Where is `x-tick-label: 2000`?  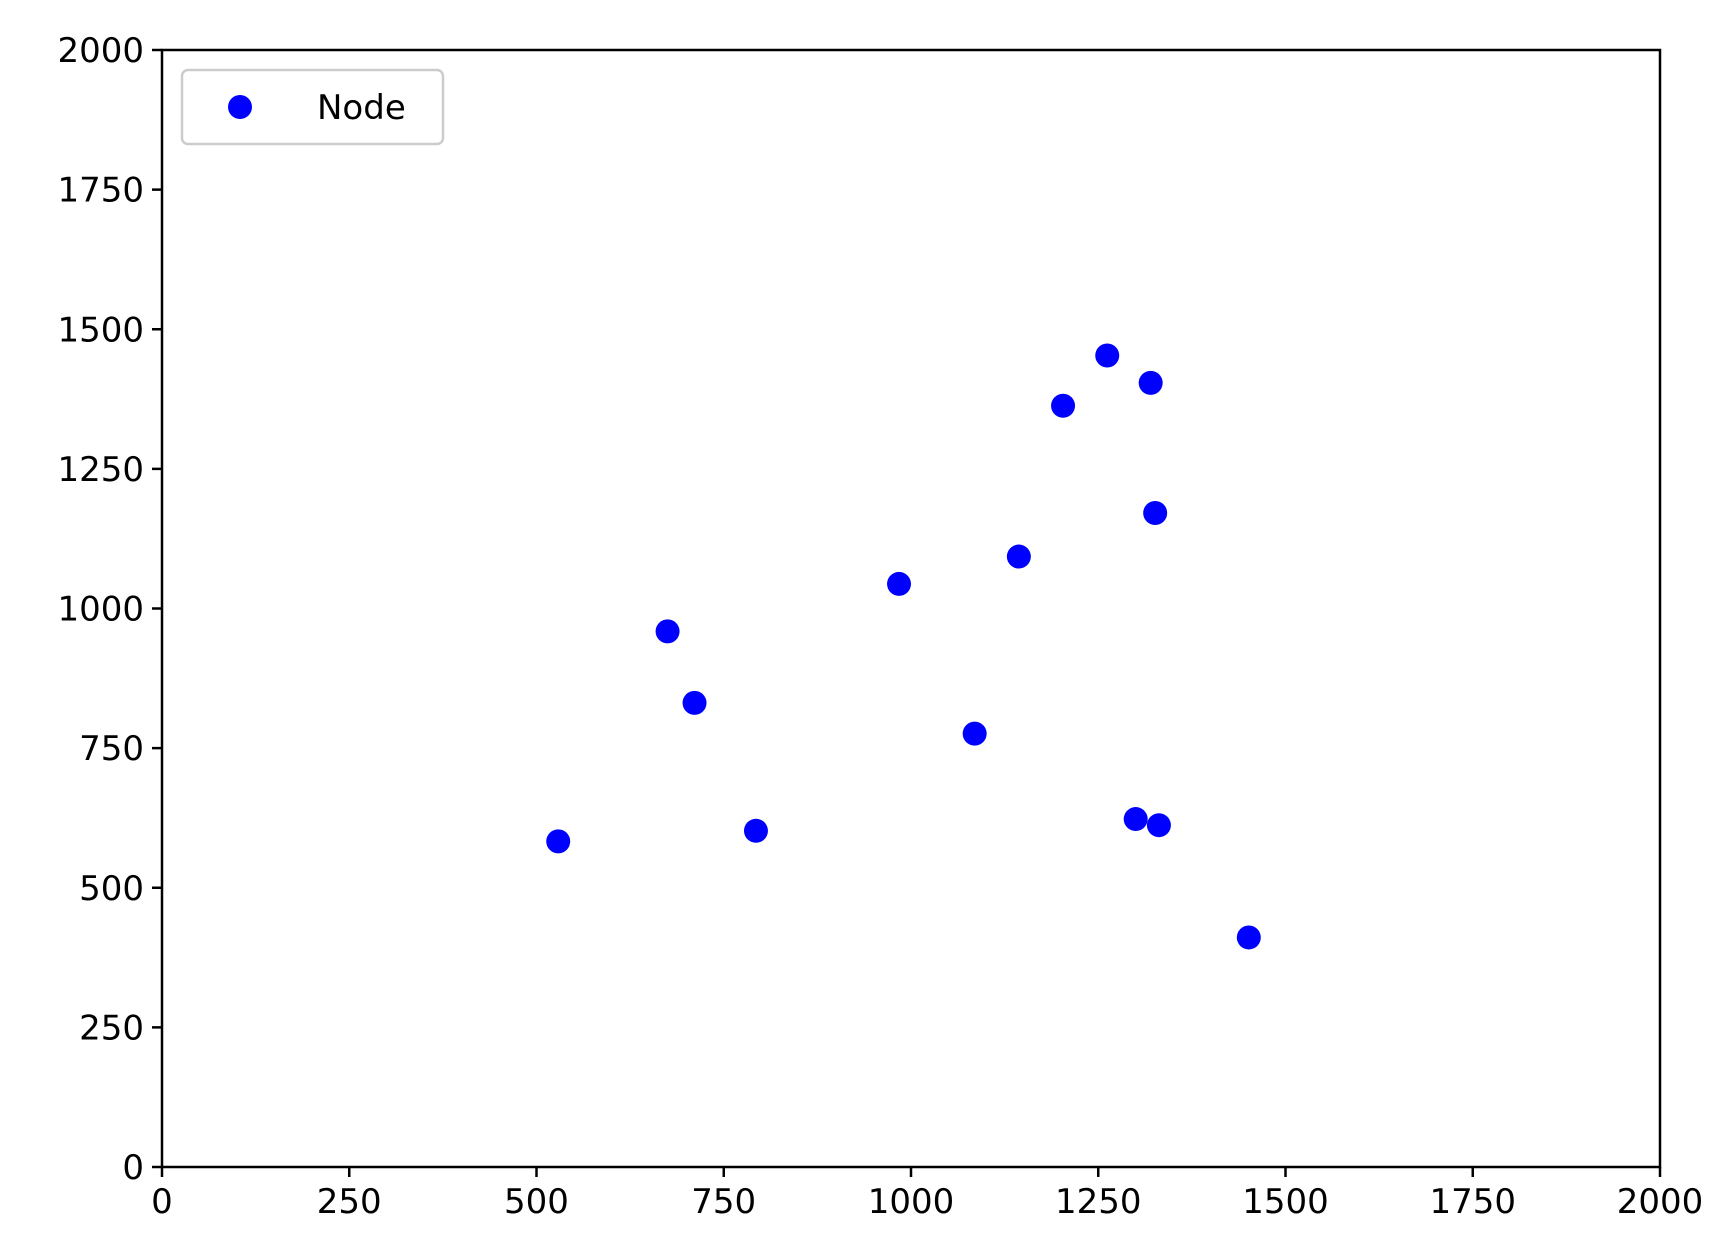 x-tick-label: 2000 is located at coordinates (1660, 1202).